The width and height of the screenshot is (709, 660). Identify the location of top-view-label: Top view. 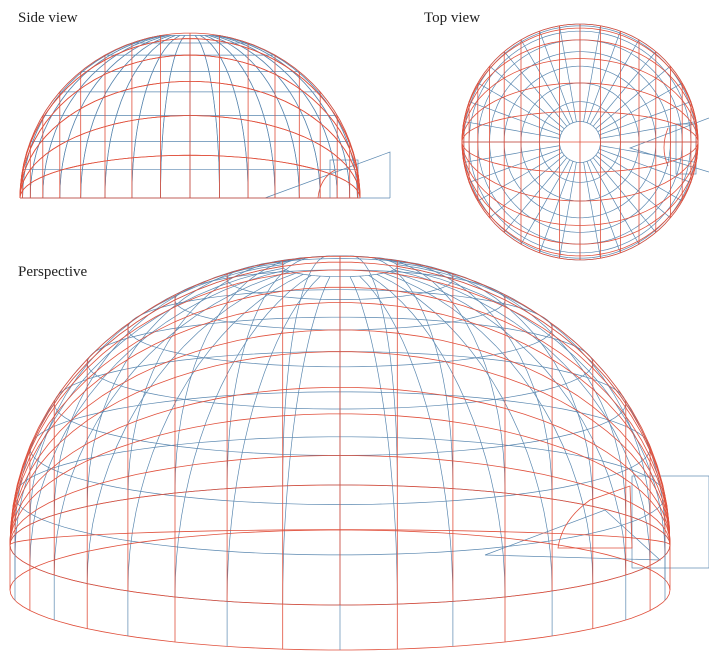
(452, 18).